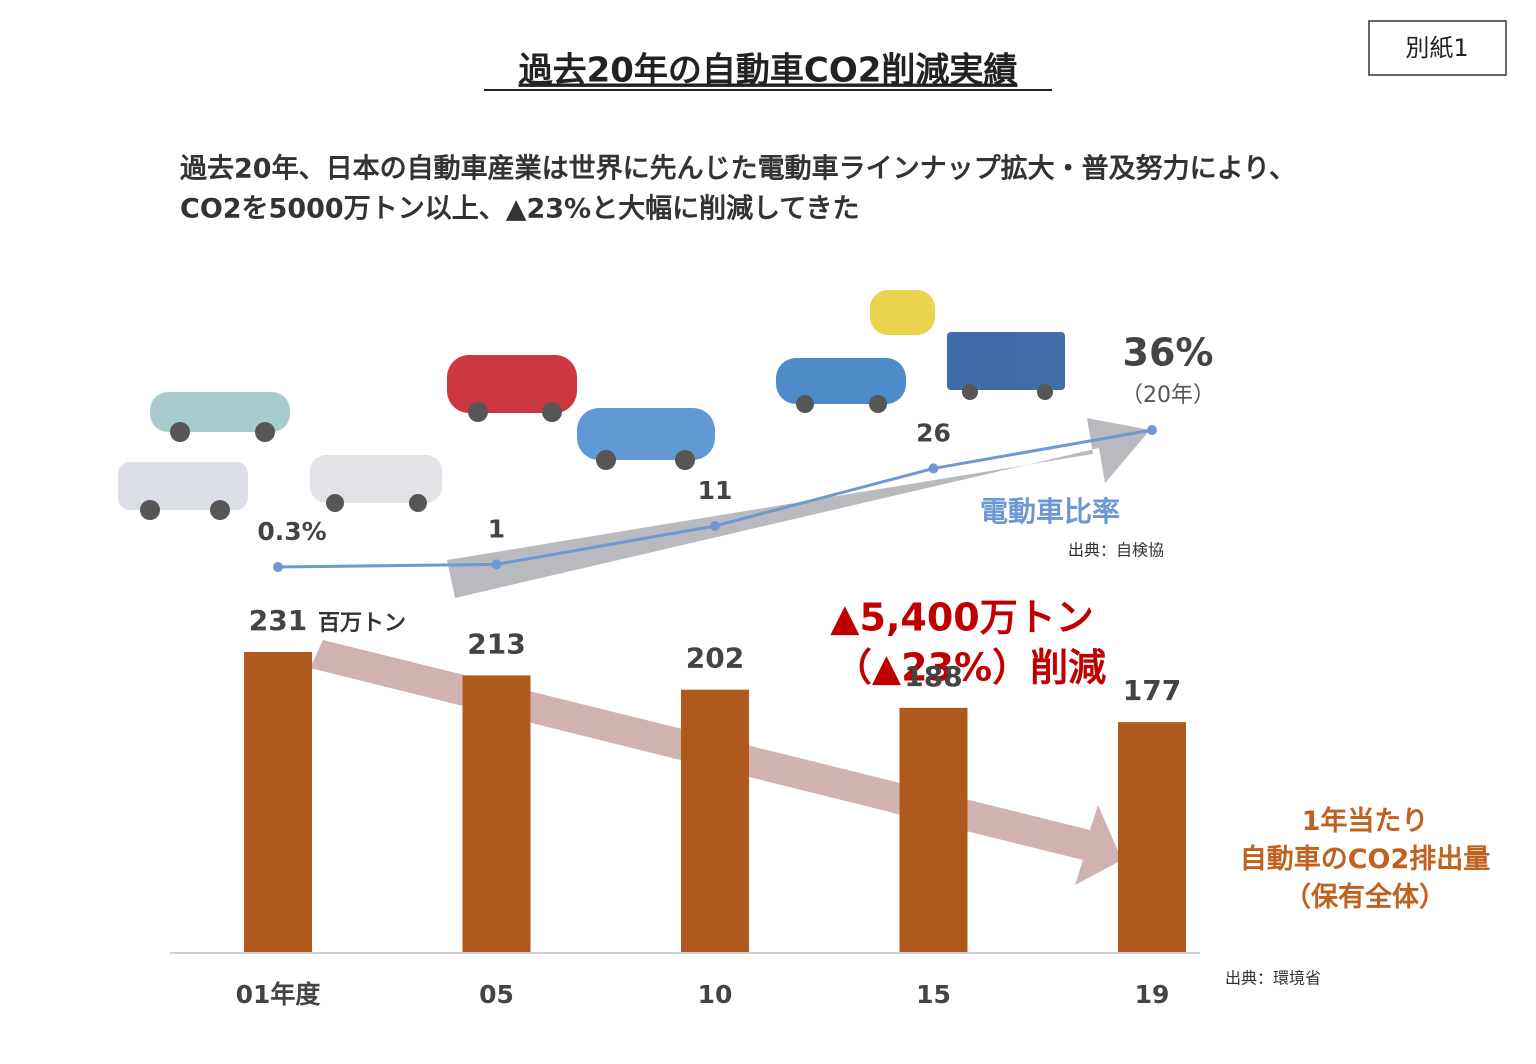  Describe the element at coordinates (1168, 395) in the screenshot. I see `note: （20年）` at that location.